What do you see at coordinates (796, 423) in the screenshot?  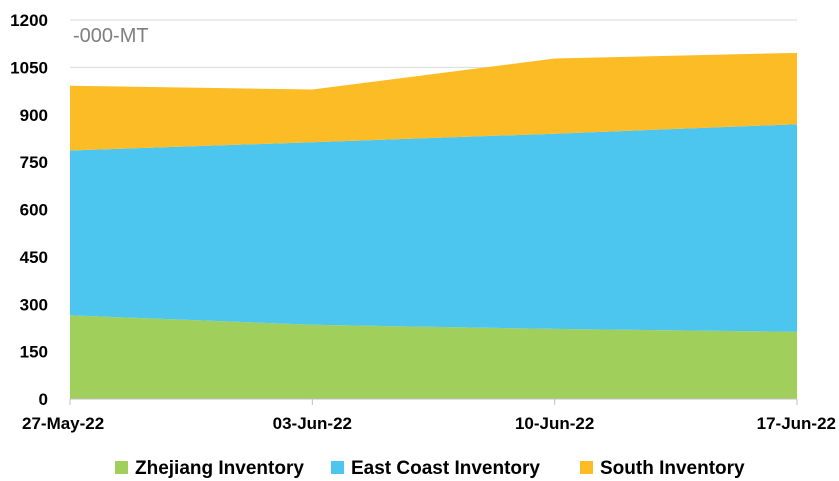 I see `x-tick-label: 17-Jun-22` at bounding box center [796, 423].